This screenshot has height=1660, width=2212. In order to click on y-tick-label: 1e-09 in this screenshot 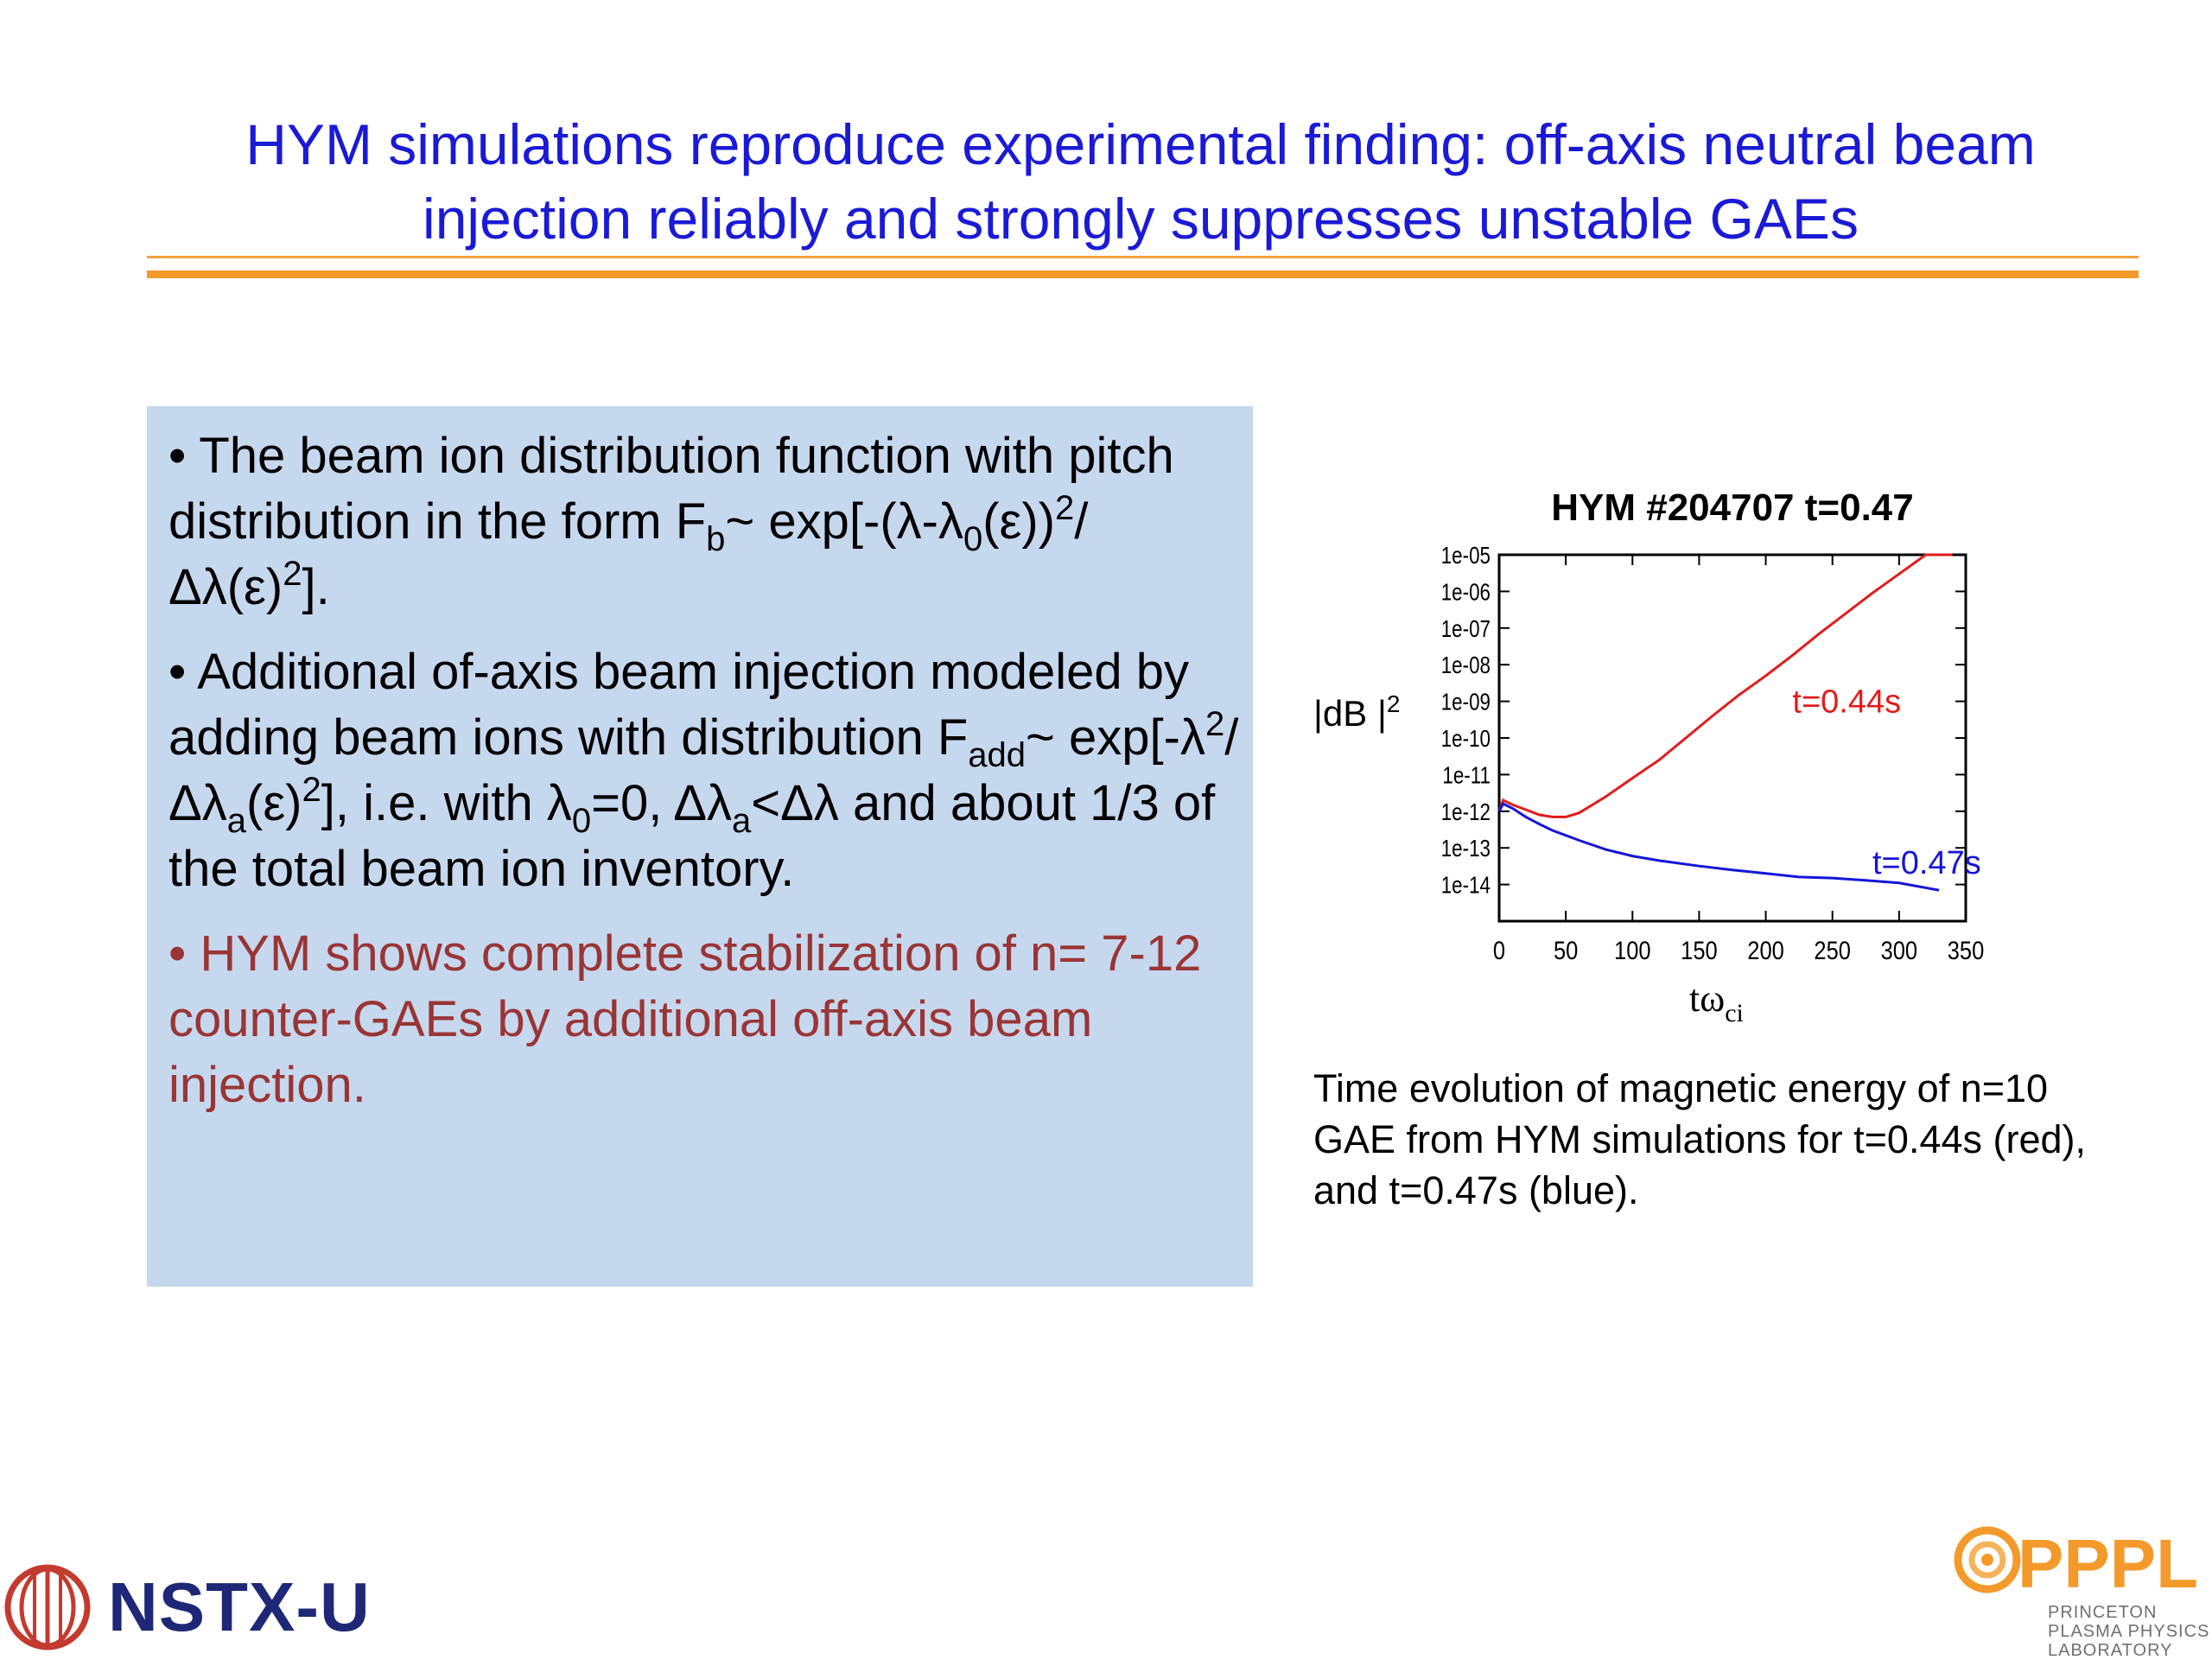, I will do `click(1466, 702)`.